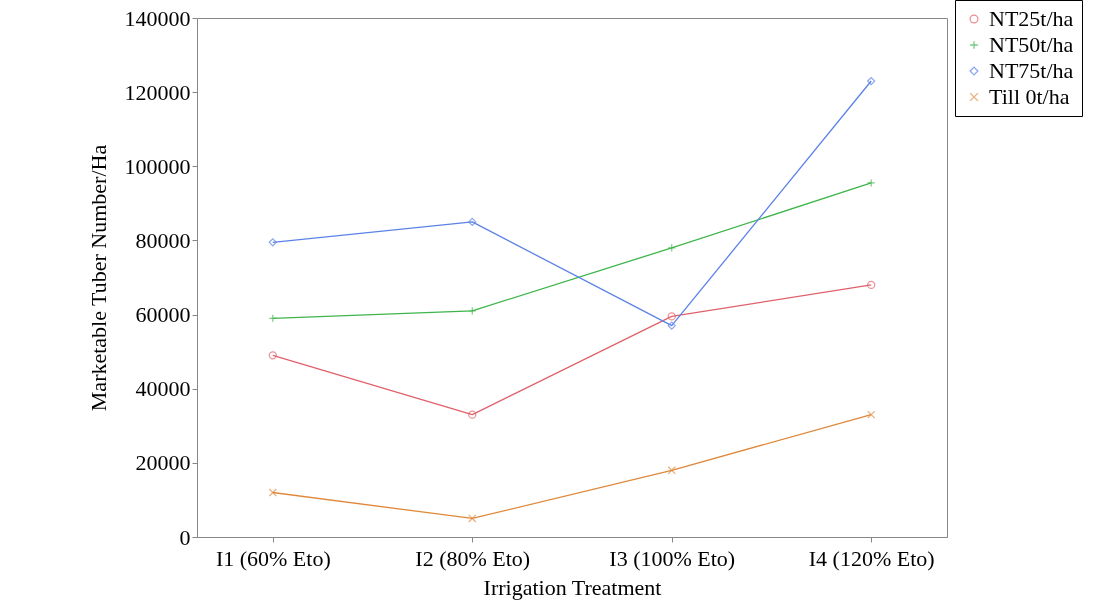 The height and width of the screenshot is (612, 1120). Describe the element at coordinates (157, 18) in the screenshot. I see `y-tick-label: 140000` at that location.